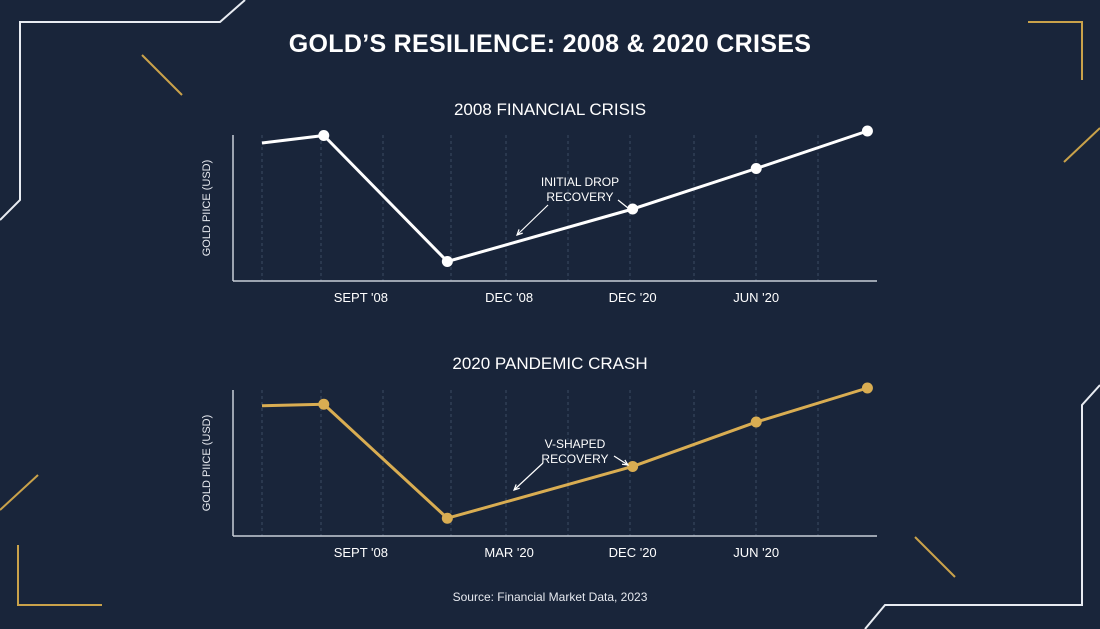  What do you see at coordinates (550, 597) in the screenshot?
I see `source-note: Source: Financial Market Data, 2023` at bounding box center [550, 597].